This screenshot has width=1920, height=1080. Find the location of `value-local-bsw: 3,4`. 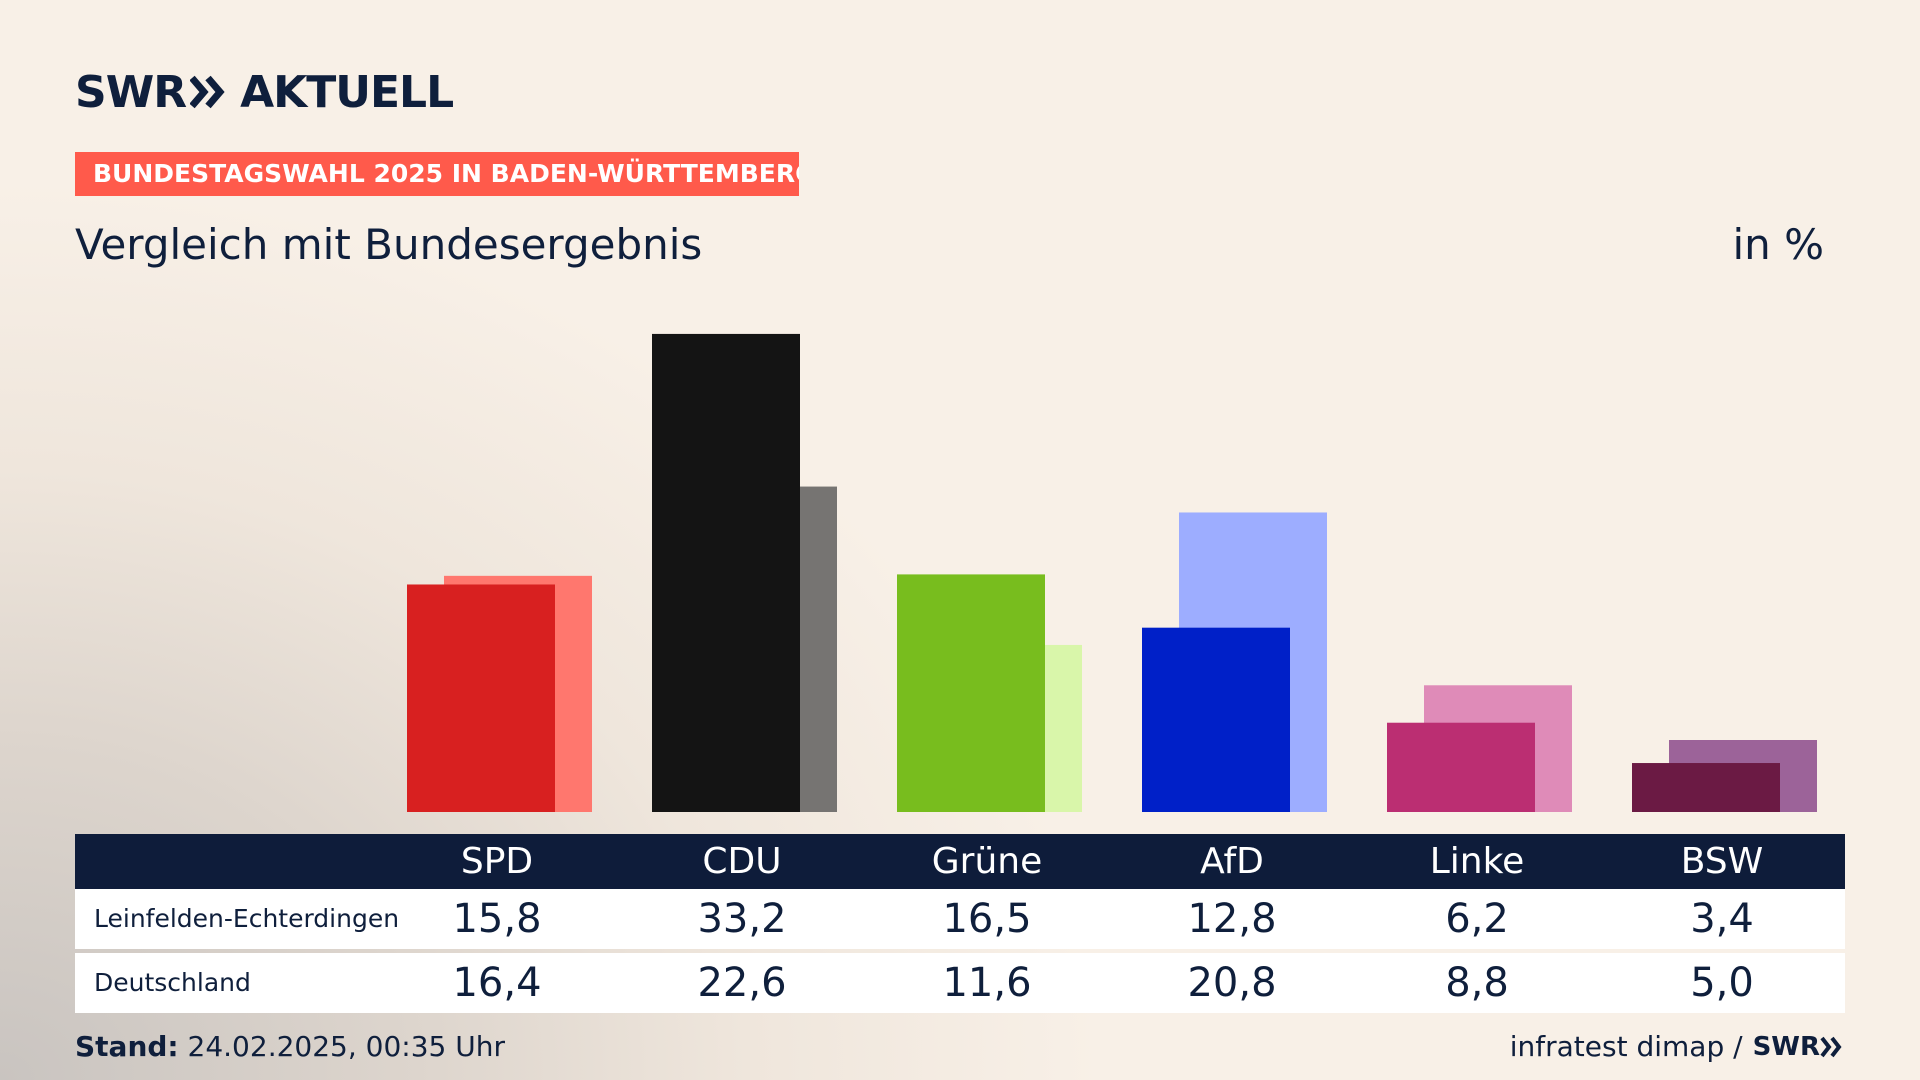

value-local-bsw: 3,4 is located at coordinates (1722, 919).